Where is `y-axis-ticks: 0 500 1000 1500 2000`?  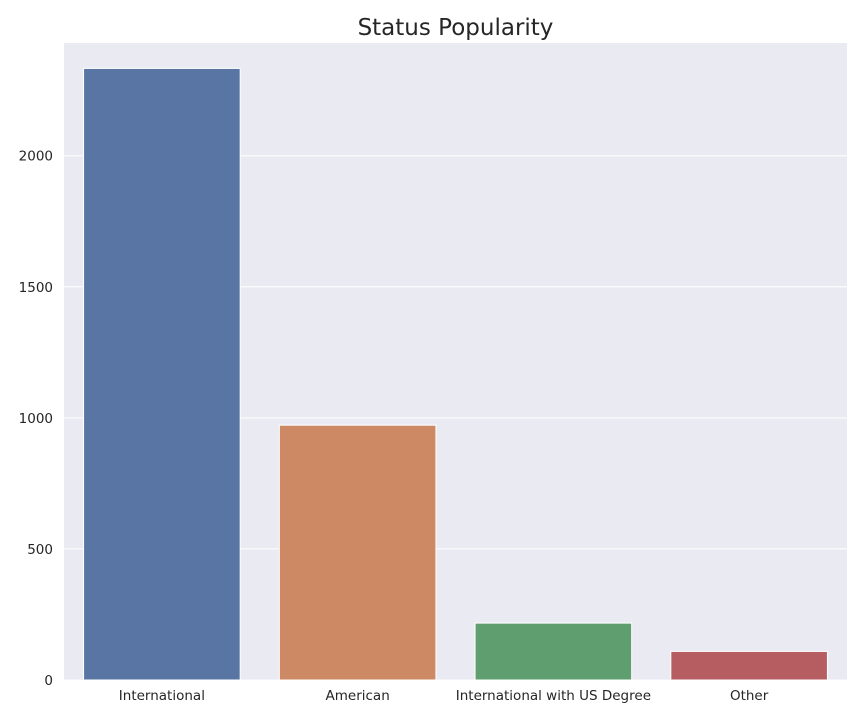 y-axis-ticks: 0 500 1000 1500 2000 is located at coordinates (36, 419).